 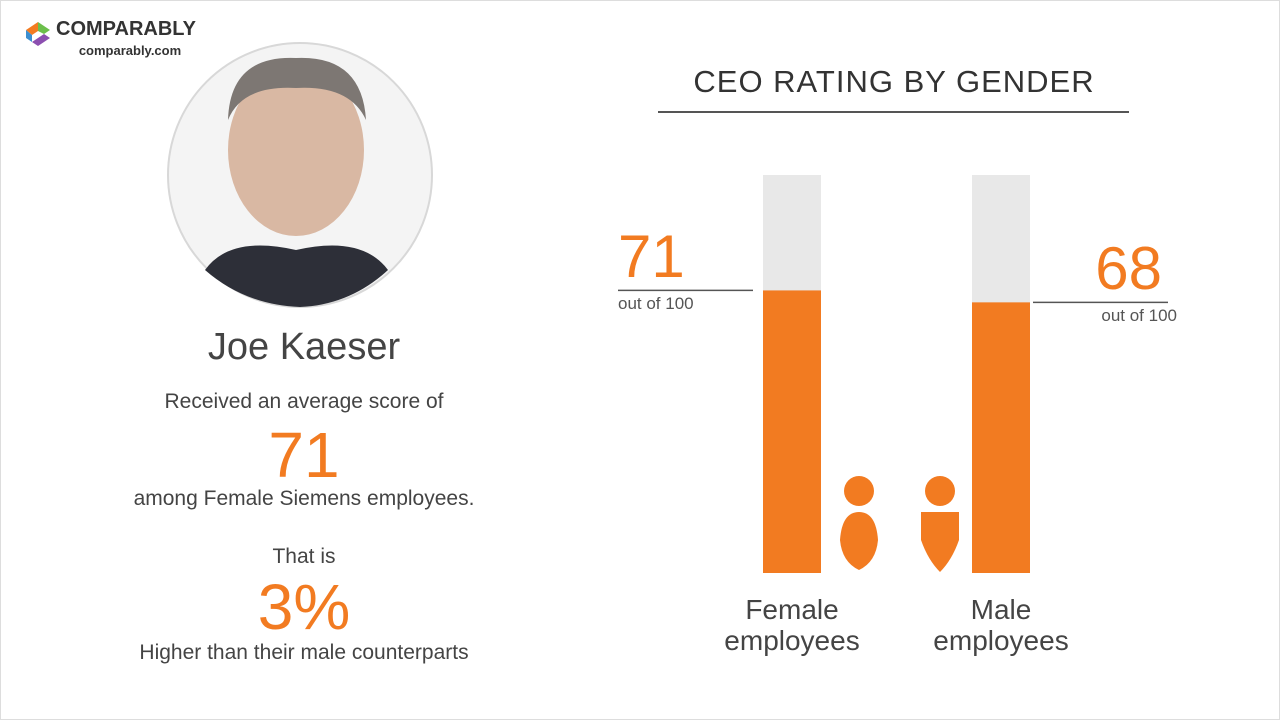 What do you see at coordinates (304, 556) in the screenshot?
I see `comparison-intro: That is` at bounding box center [304, 556].